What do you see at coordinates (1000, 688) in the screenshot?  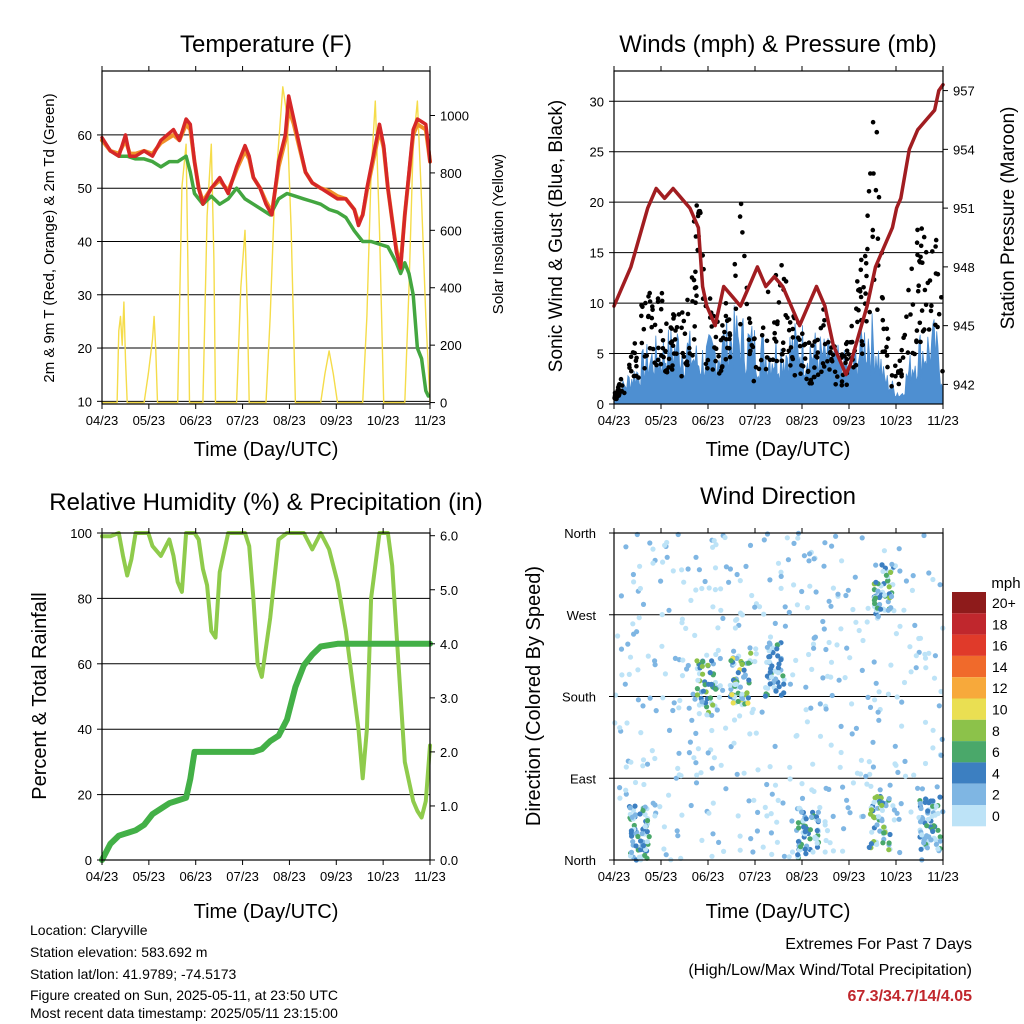 I see `legend-label: 12` at bounding box center [1000, 688].